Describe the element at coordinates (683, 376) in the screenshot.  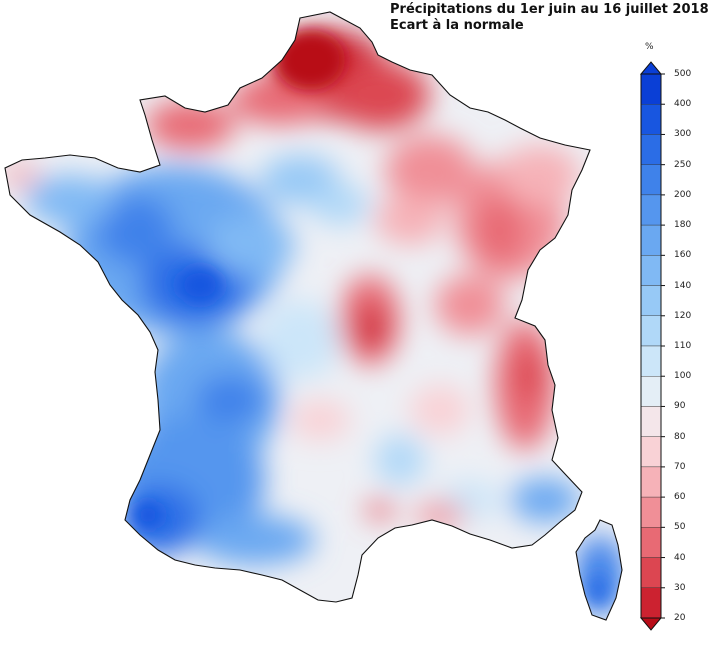
I see `legend-tick-label: 100` at that location.